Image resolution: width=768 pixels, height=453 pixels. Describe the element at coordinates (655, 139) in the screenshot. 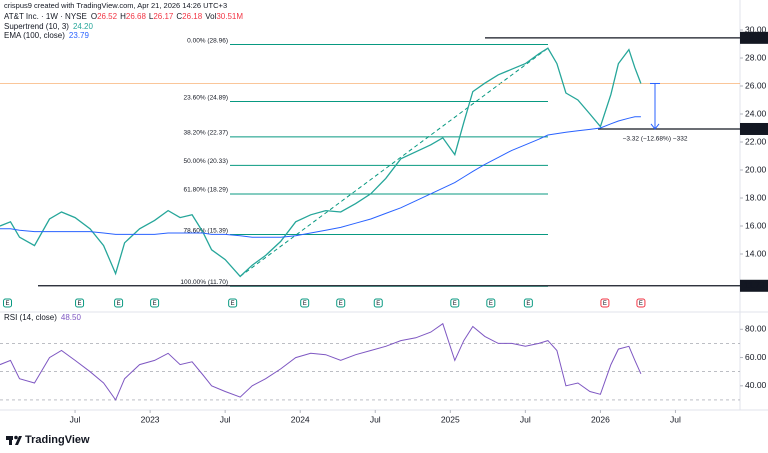

I see `measure-label: −3.32 (−12.68%) −332` at that location.